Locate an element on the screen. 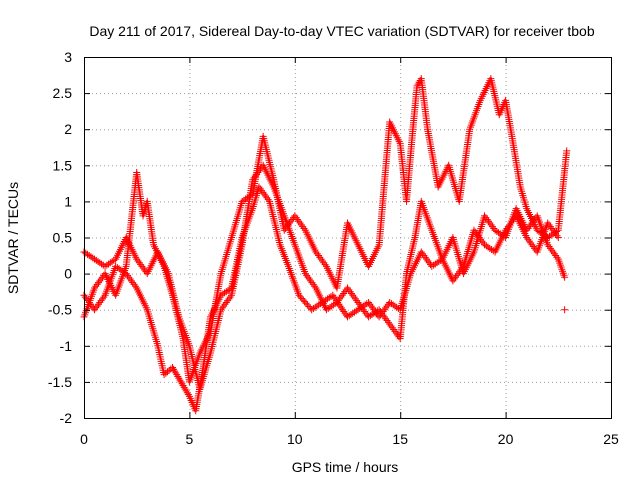 The width and height of the screenshot is (640, 480). y-tick-label: 0.5 is located at coordinates (63, 238).